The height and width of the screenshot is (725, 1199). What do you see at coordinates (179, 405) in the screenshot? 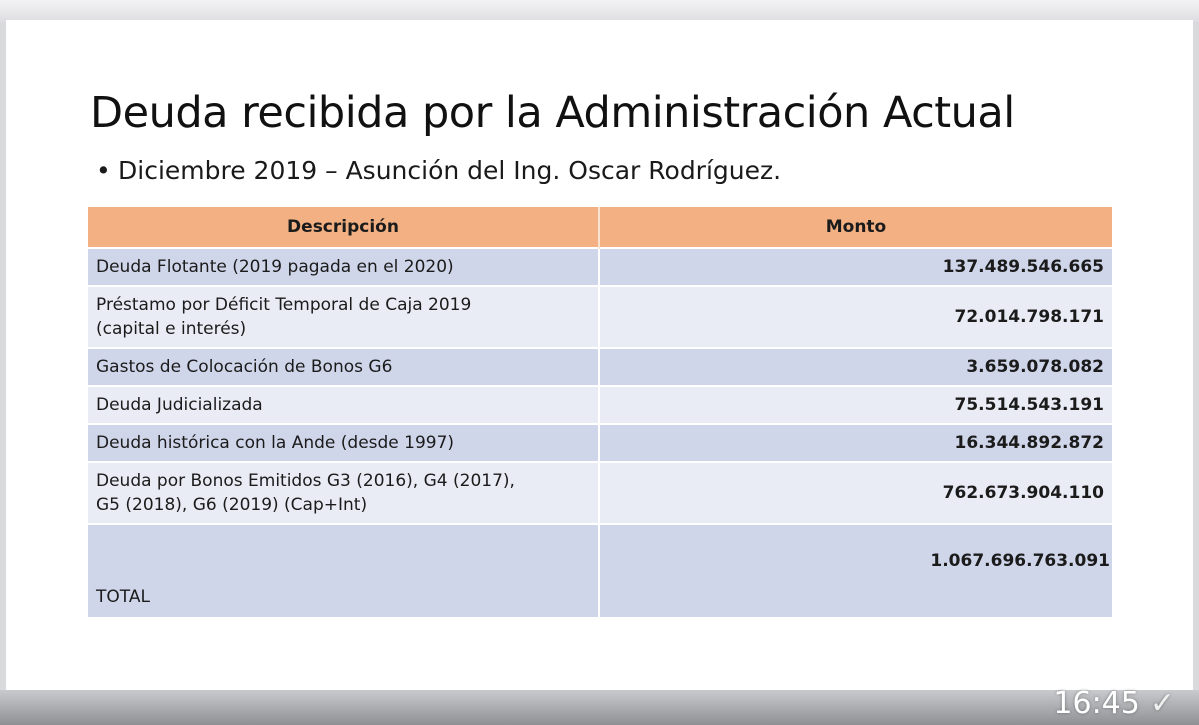
I see `row-description-line: Deuda Judicializada` at bounding box center [179, 405].